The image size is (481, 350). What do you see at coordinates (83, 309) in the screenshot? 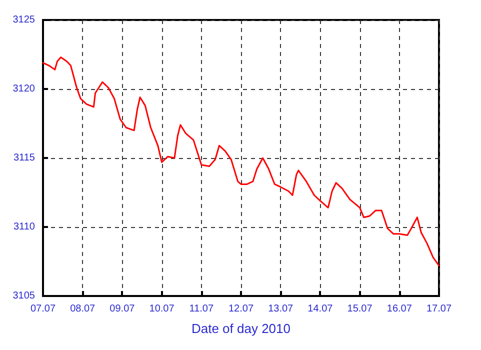
I see `x-tick-label: 08.07` at bounding box center [83, 309].